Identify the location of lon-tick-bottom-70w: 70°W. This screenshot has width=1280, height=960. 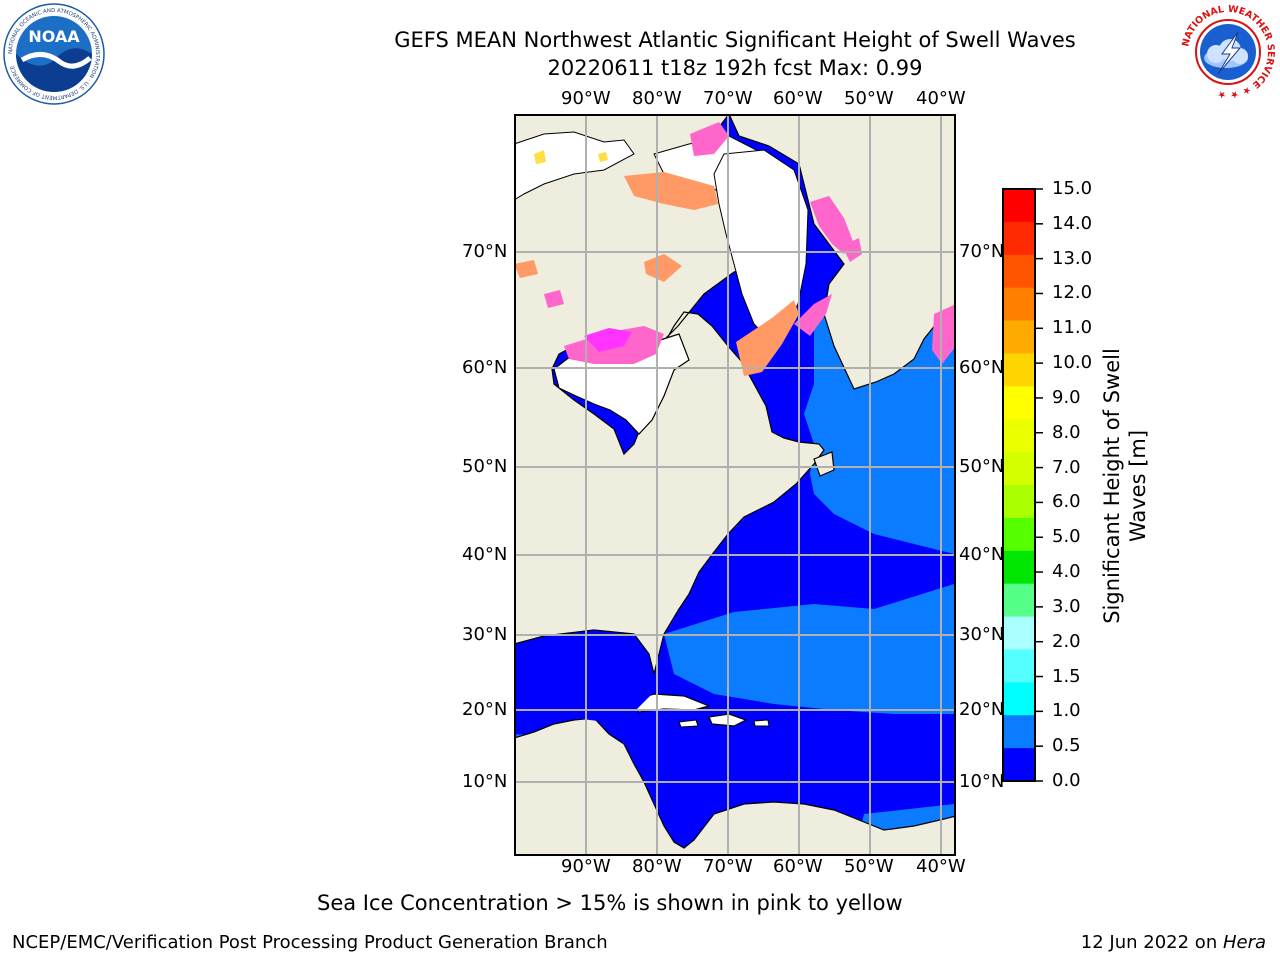
(728, 866).